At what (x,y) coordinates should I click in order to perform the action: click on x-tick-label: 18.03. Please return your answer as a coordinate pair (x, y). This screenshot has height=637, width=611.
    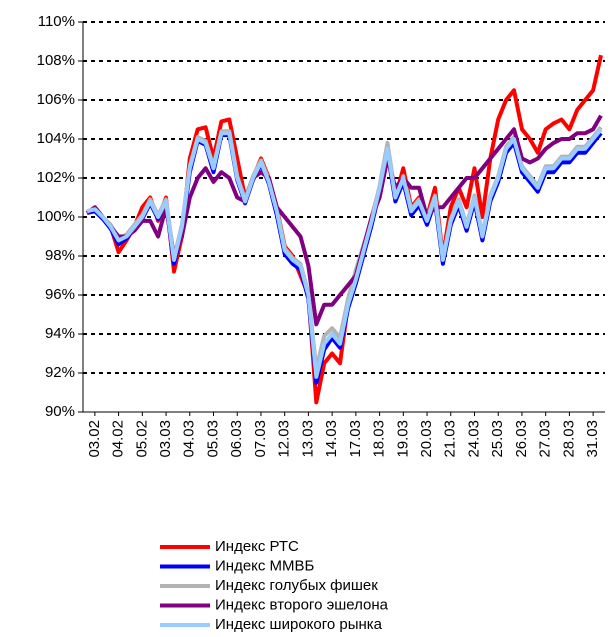
    Looking at the image, I should click on (379, 439).